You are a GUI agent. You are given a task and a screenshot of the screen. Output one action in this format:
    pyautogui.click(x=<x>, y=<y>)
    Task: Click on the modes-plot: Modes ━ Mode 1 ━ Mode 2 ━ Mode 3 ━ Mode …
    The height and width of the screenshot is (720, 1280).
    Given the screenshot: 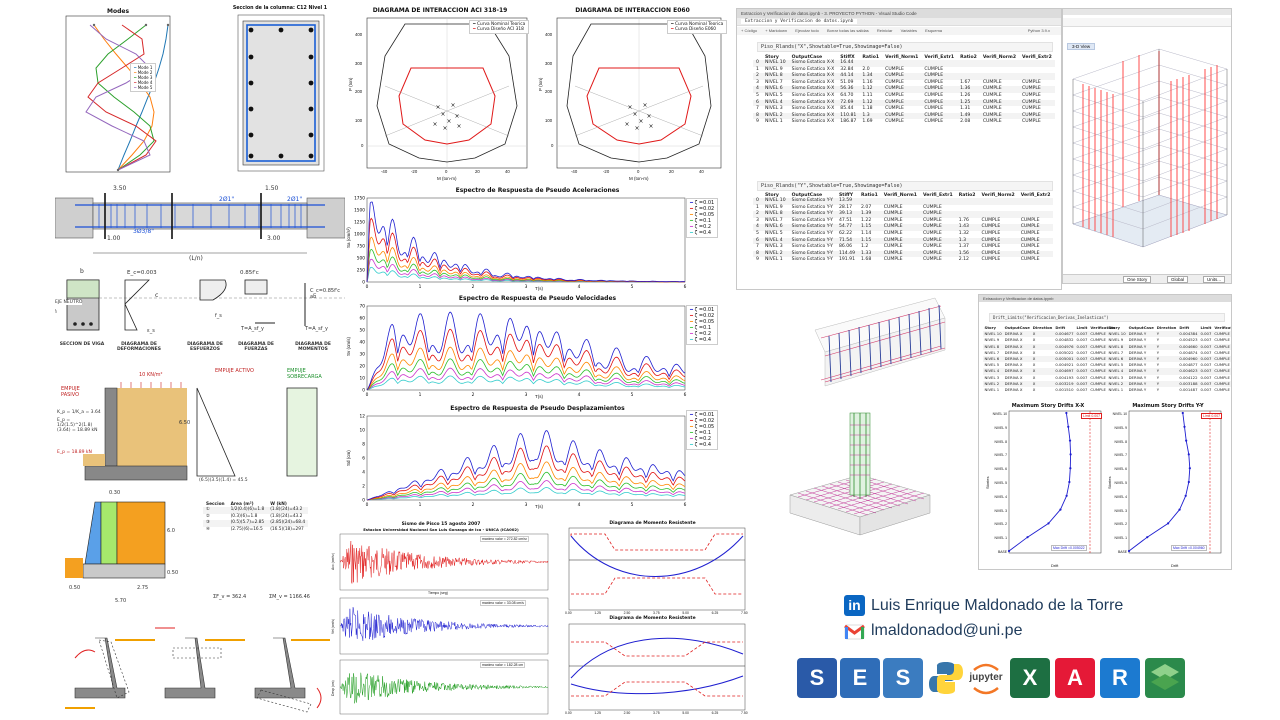 What is the action you would take?
    pyautogui.click(x=118, y=93)
    